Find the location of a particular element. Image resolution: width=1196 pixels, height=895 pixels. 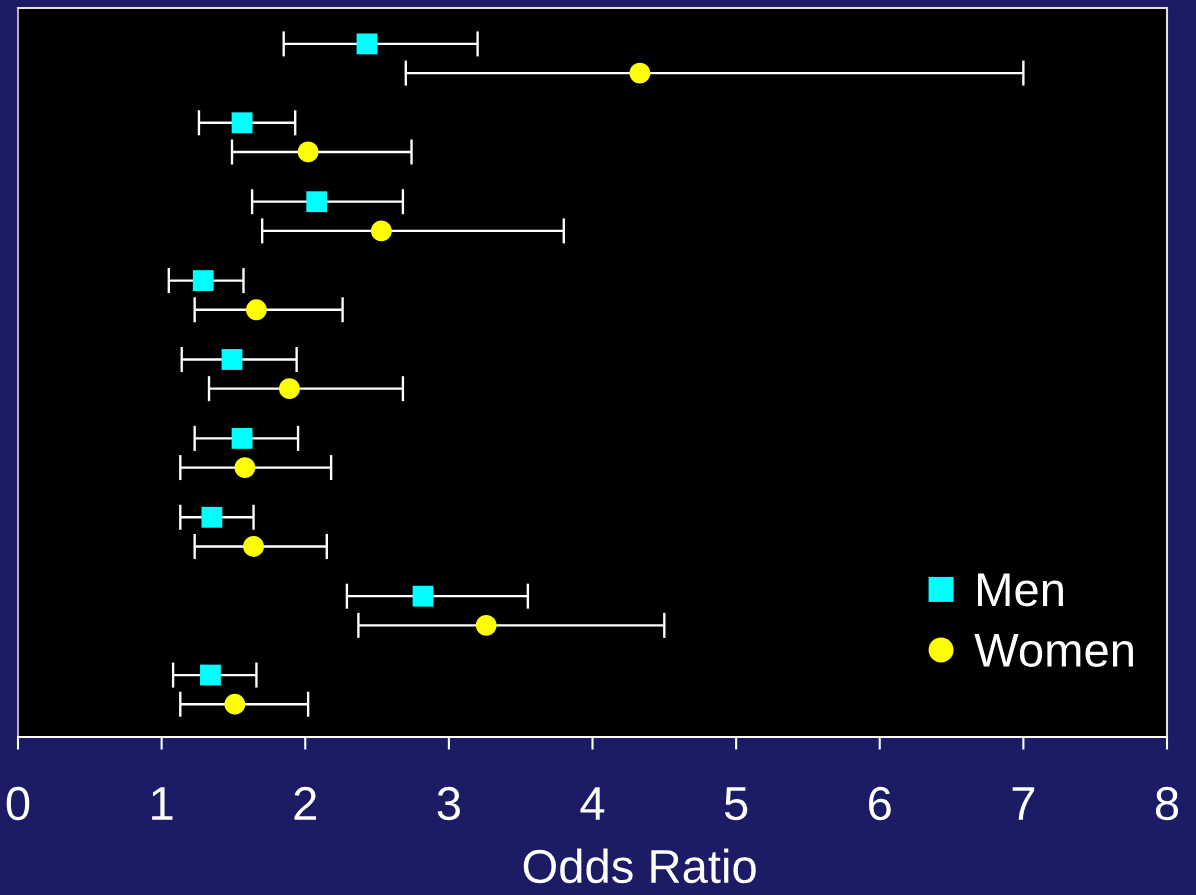

x-tick-label: 1 is located at coordinates (162, 803).